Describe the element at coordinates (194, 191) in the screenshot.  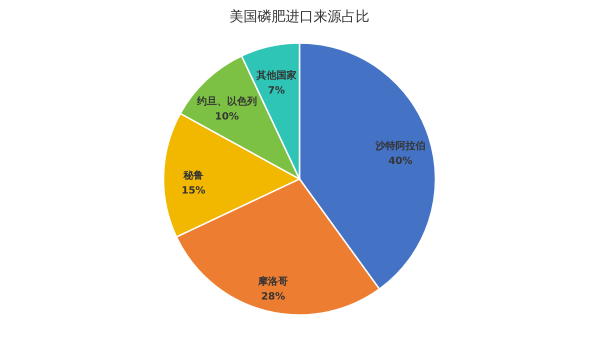
I see `data-label: 15%` at that location.